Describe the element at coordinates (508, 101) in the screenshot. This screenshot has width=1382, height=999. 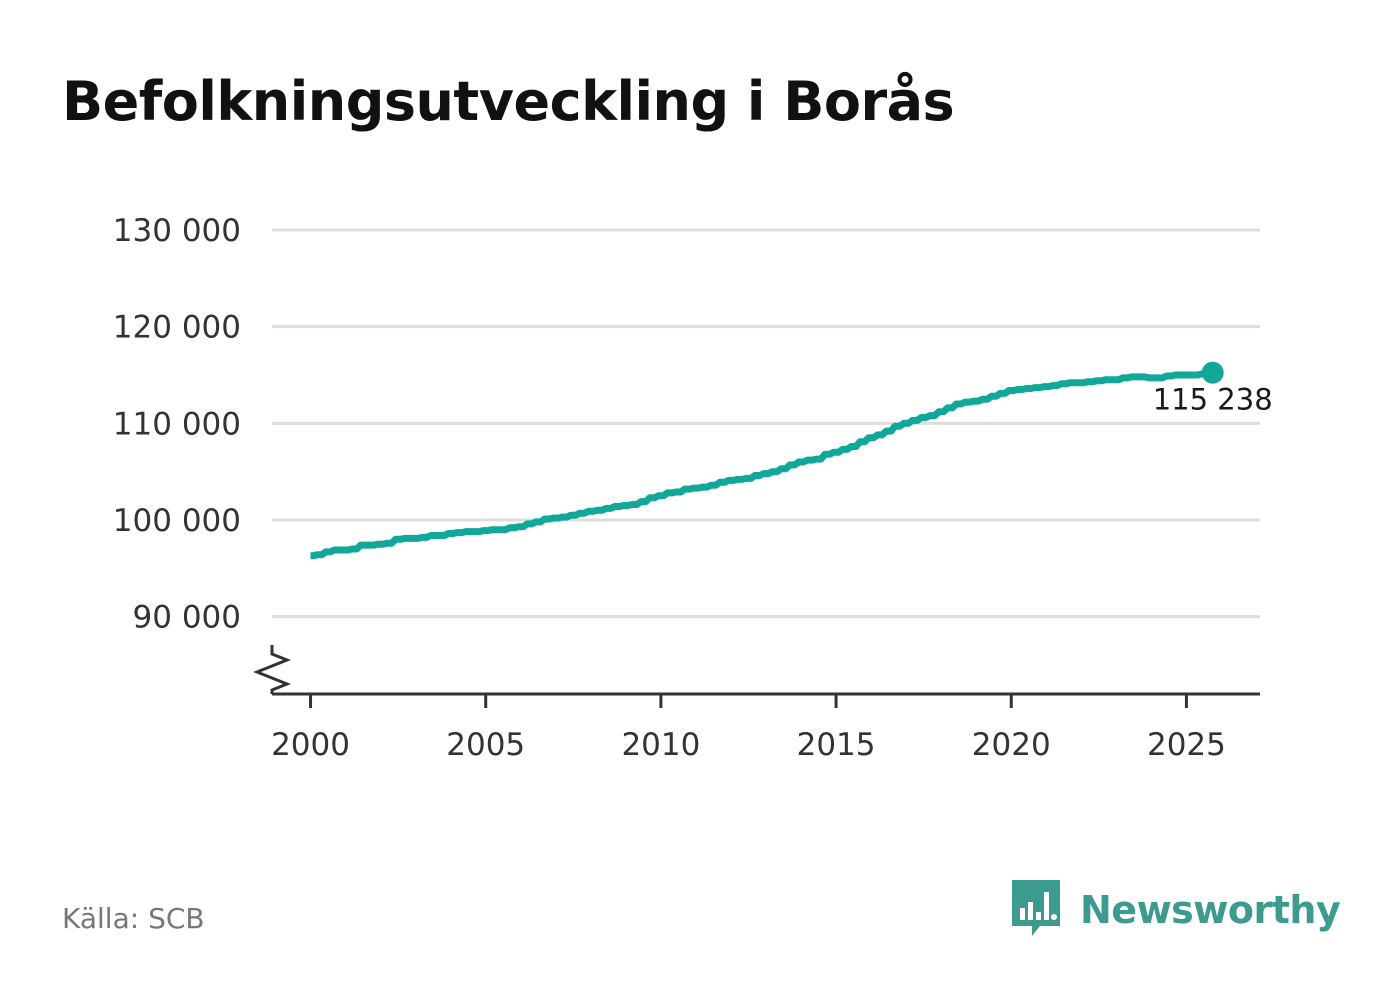
I see `chart-title: Befolkningsutveckling i Borås` at that location.